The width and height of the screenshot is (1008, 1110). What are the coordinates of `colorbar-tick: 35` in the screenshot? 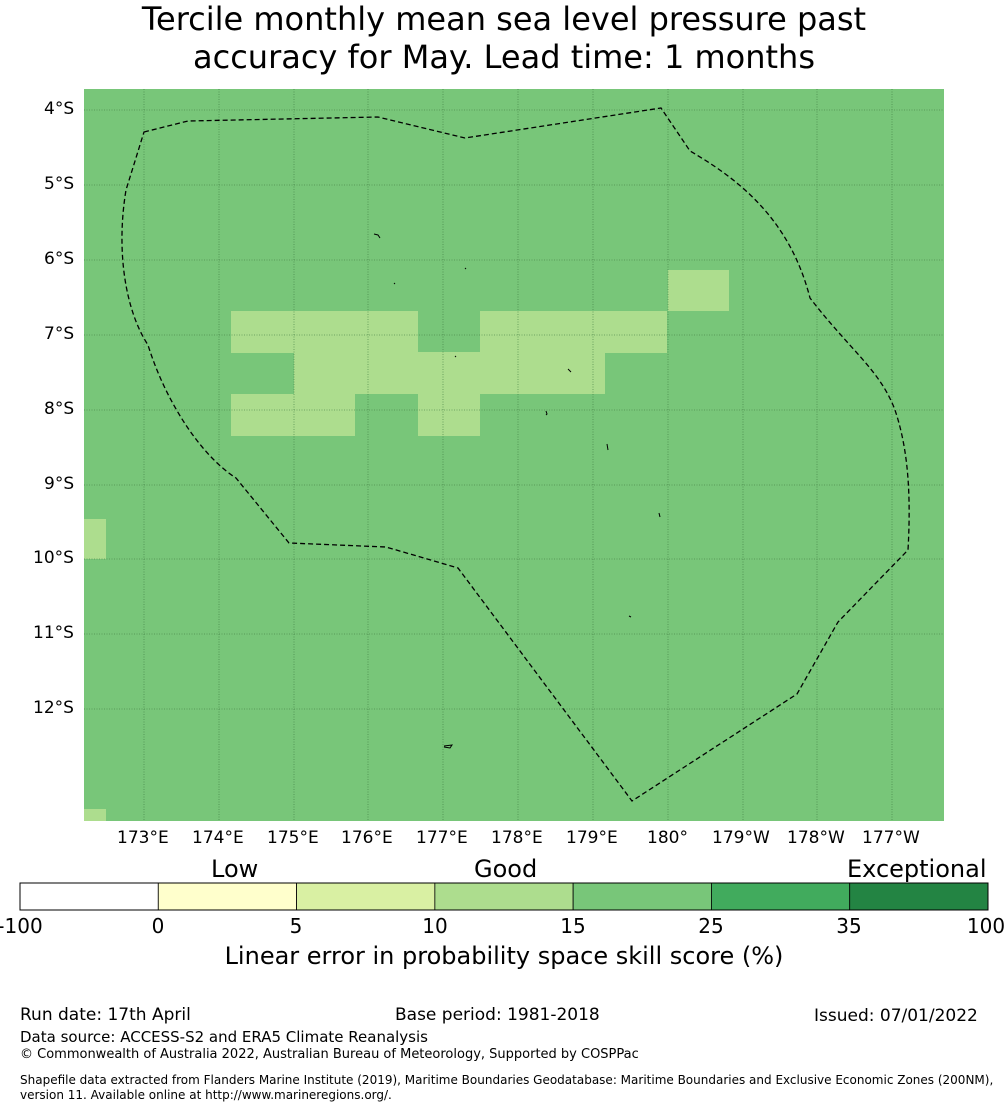 It's located at (849, 926).